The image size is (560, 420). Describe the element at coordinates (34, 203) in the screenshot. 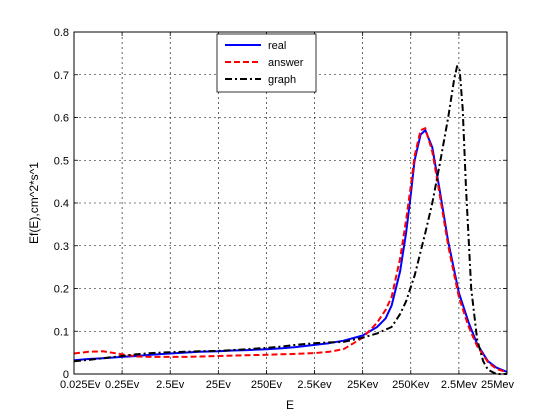

I see `y-axis-label: Ef(E),cm^2*s^1` at that location.